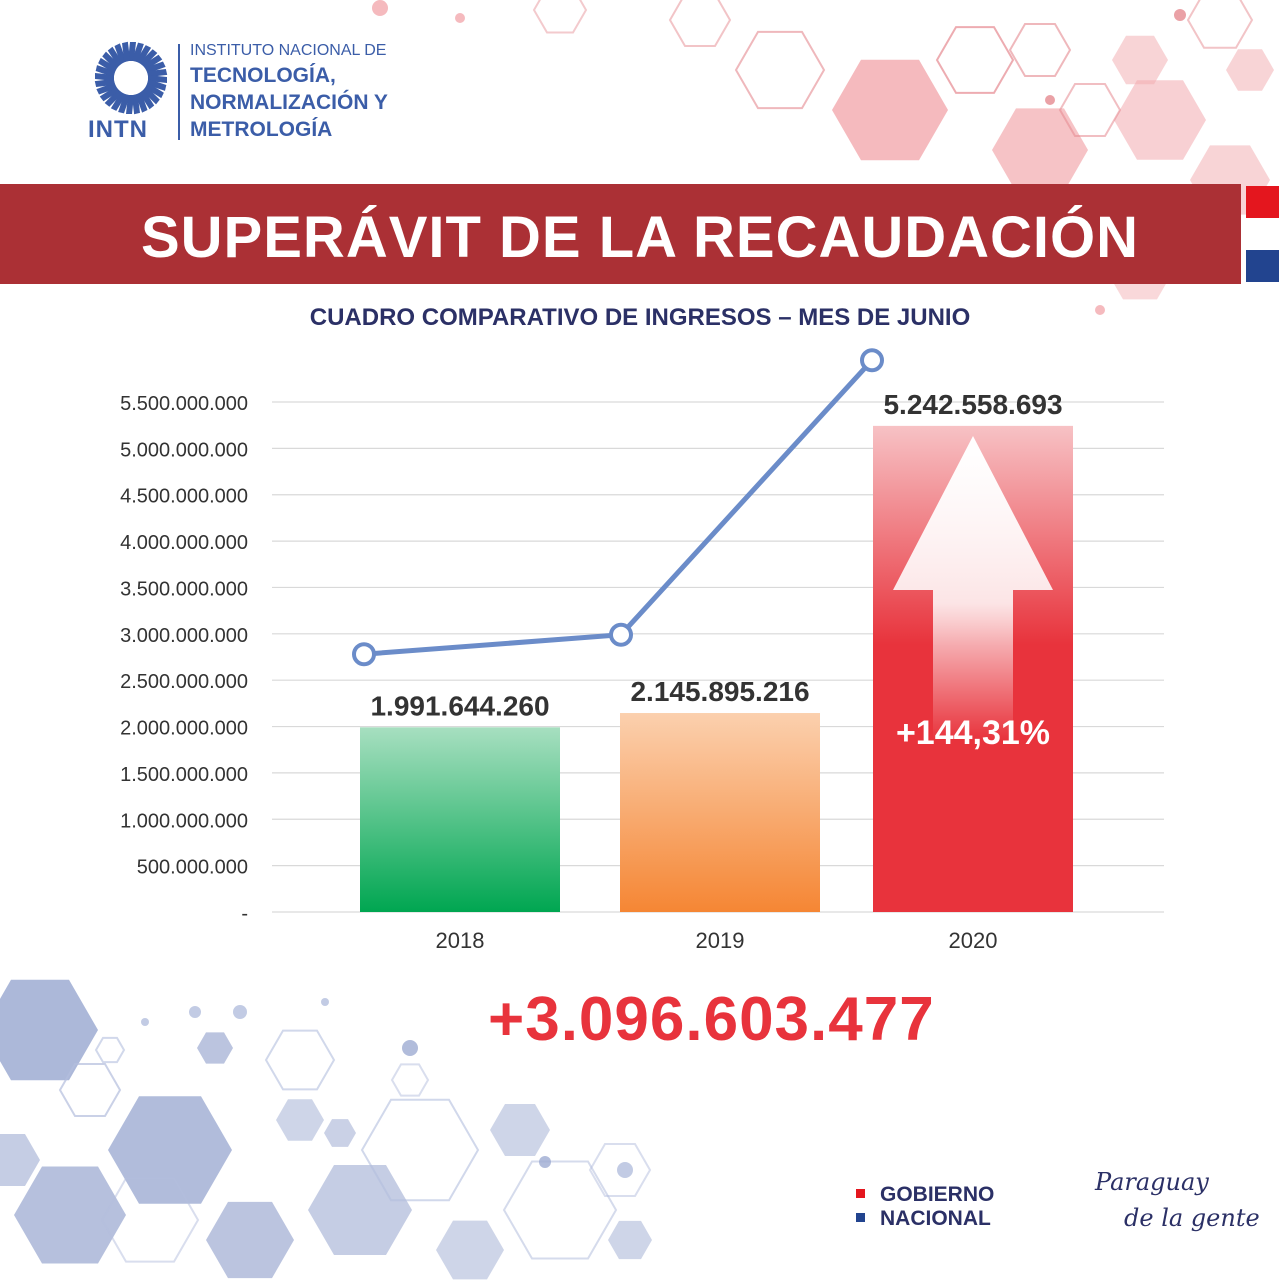  I want to click on intn-logo-icon, so click(131, 78).